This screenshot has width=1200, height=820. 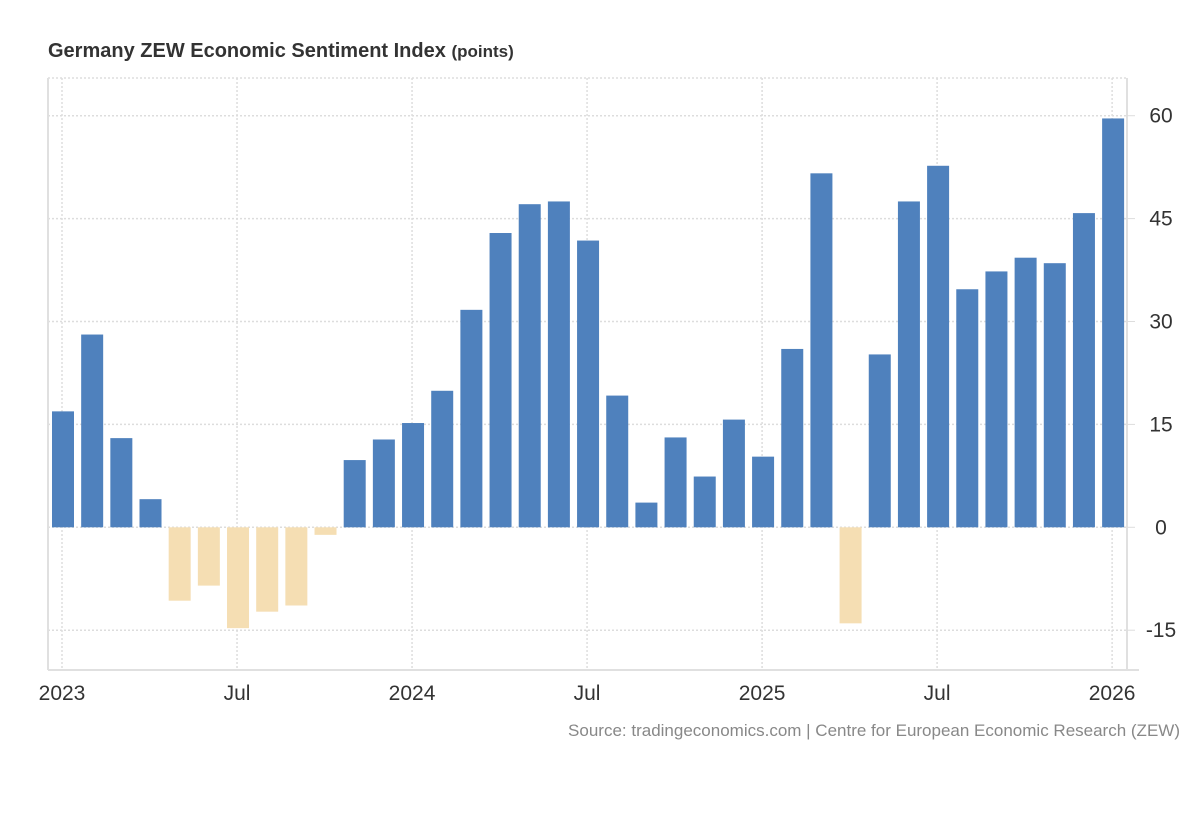 What do you see at coordinates (412, 693) in the screenshot?
I see `x-tick-label: 2024` at bounding box center [412, 693].